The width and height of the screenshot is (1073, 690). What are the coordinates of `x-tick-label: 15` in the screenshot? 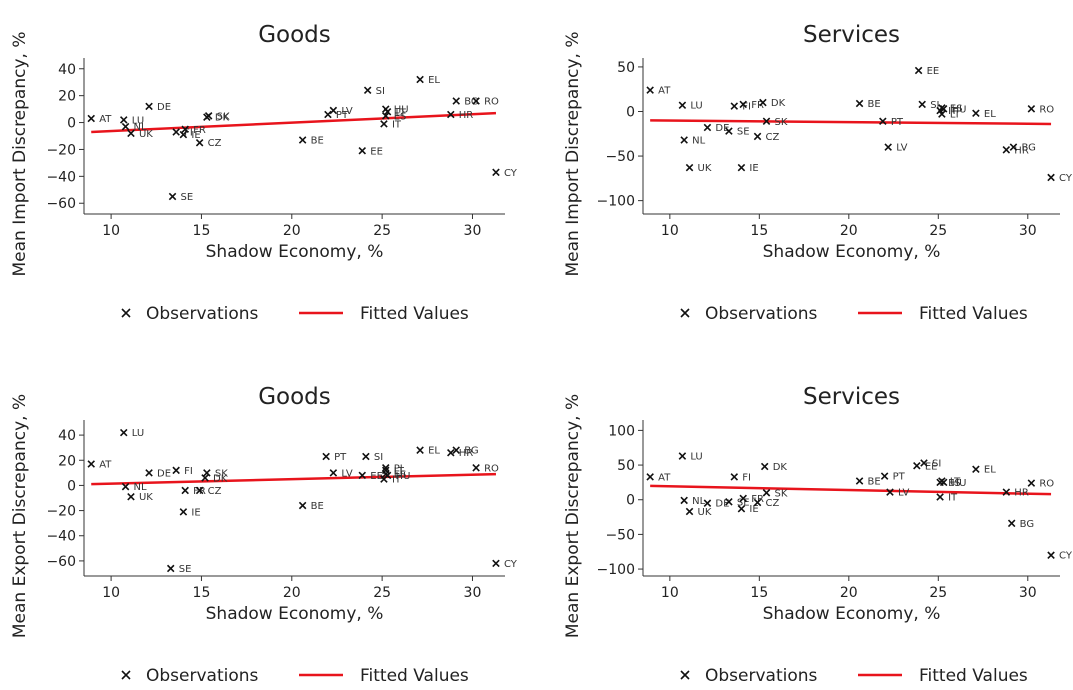 It's located at (759, 231).